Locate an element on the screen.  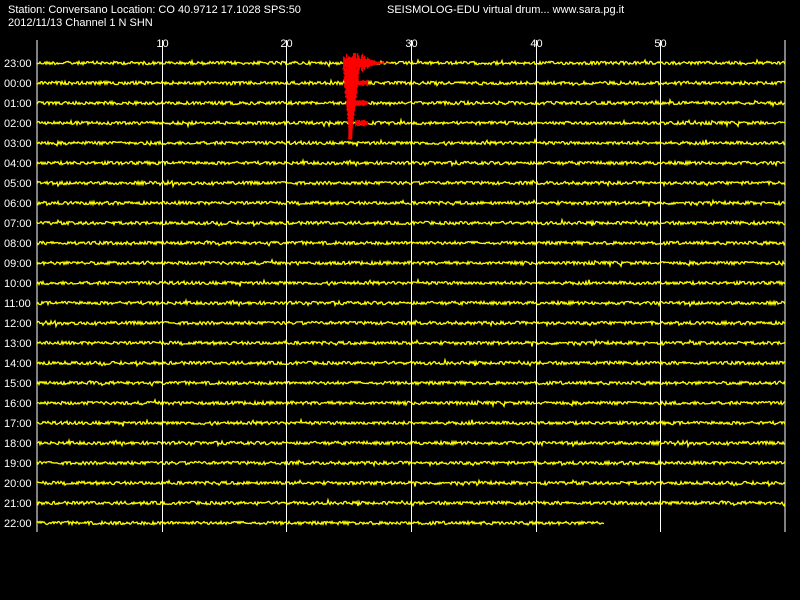
row-hour-label: 00:00 is located at coordinates (18, 84).